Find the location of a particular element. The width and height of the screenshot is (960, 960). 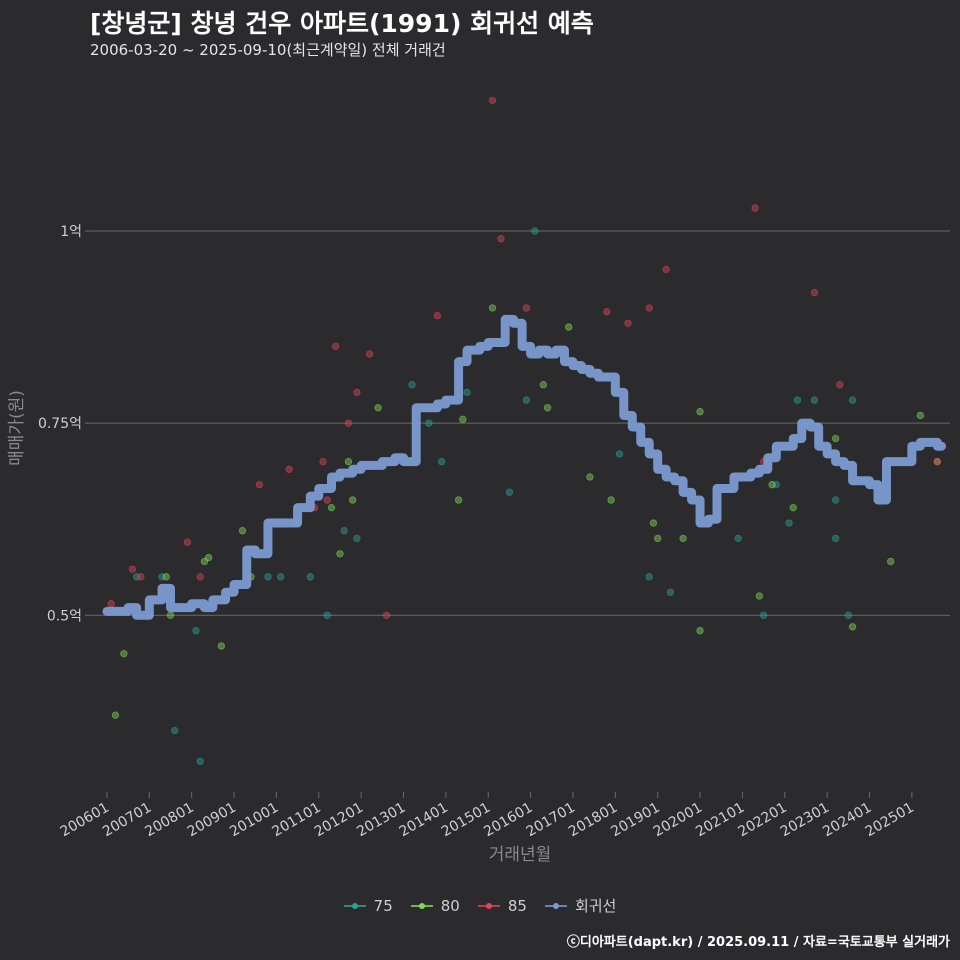

x-tick-label: 202501 is located at coordinates (890, 820).